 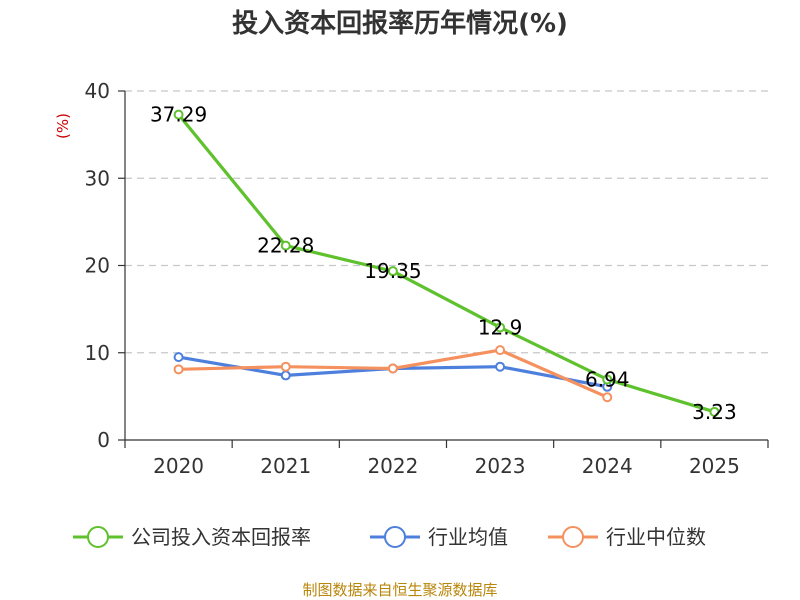 I want to click on data-label: 3.23, so click(x=714, y=412).